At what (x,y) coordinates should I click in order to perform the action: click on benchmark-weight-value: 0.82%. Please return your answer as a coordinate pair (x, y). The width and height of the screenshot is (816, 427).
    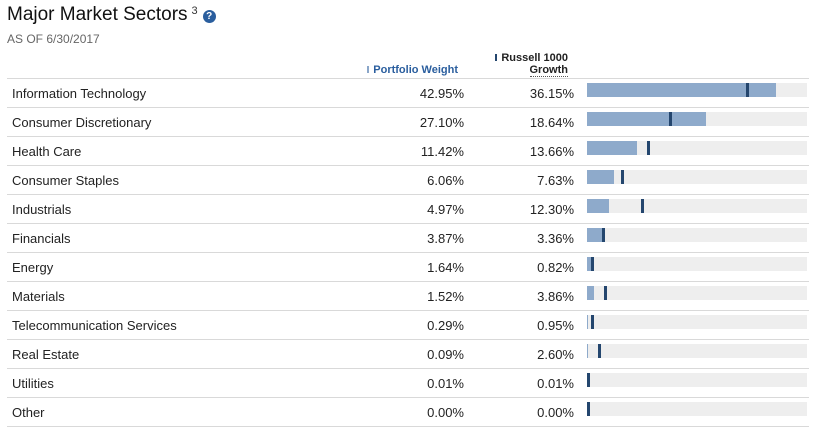
    Looking at the image, I should click on (555, 267).